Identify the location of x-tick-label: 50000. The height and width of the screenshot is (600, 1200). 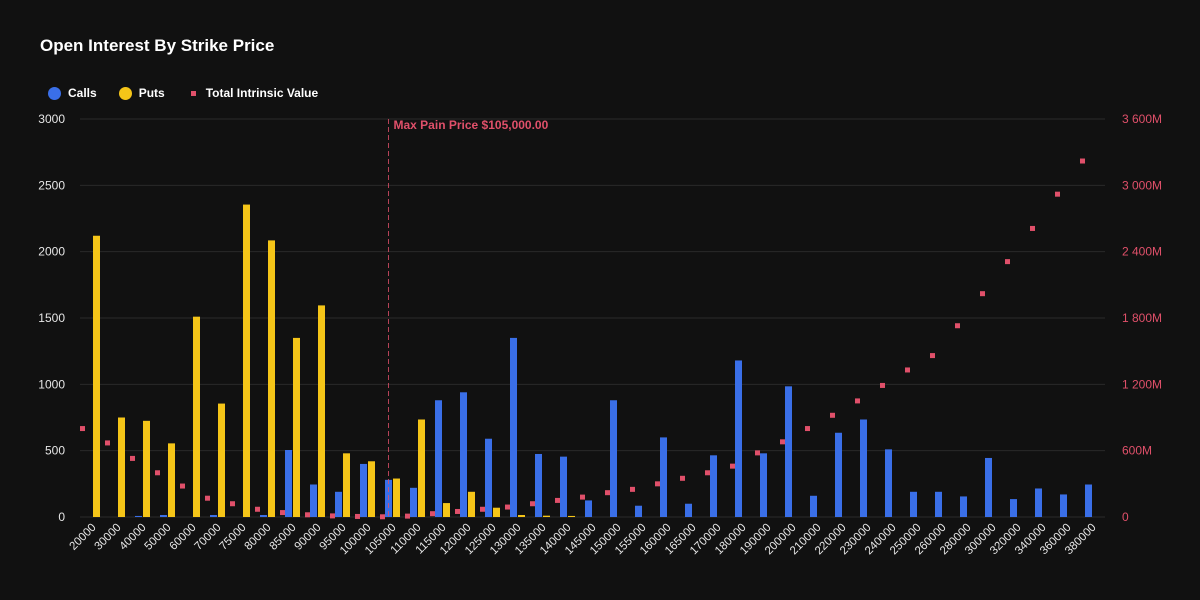
(158, 537).